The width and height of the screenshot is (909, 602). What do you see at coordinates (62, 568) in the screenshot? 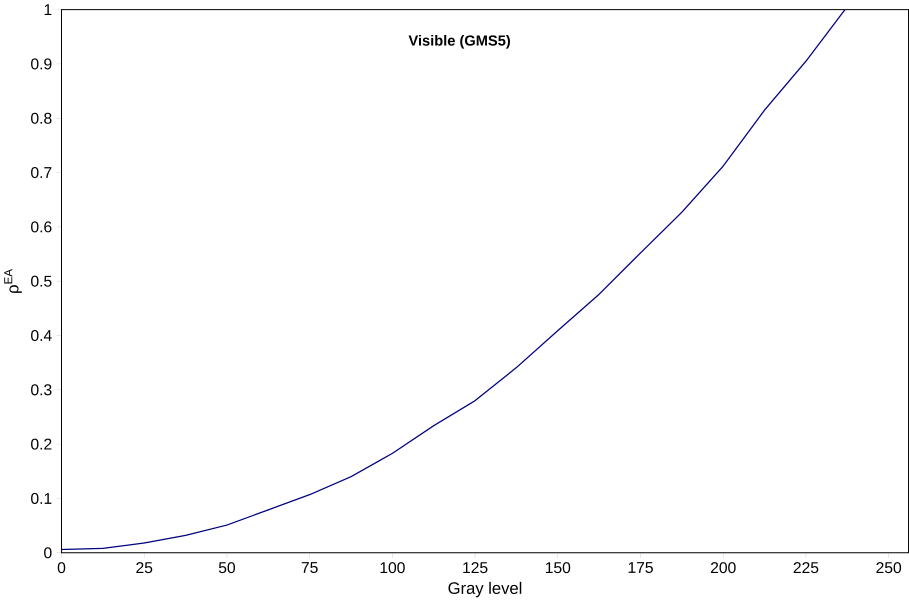
I see `x-tick-label: 0` at bounding box center [62, 568].